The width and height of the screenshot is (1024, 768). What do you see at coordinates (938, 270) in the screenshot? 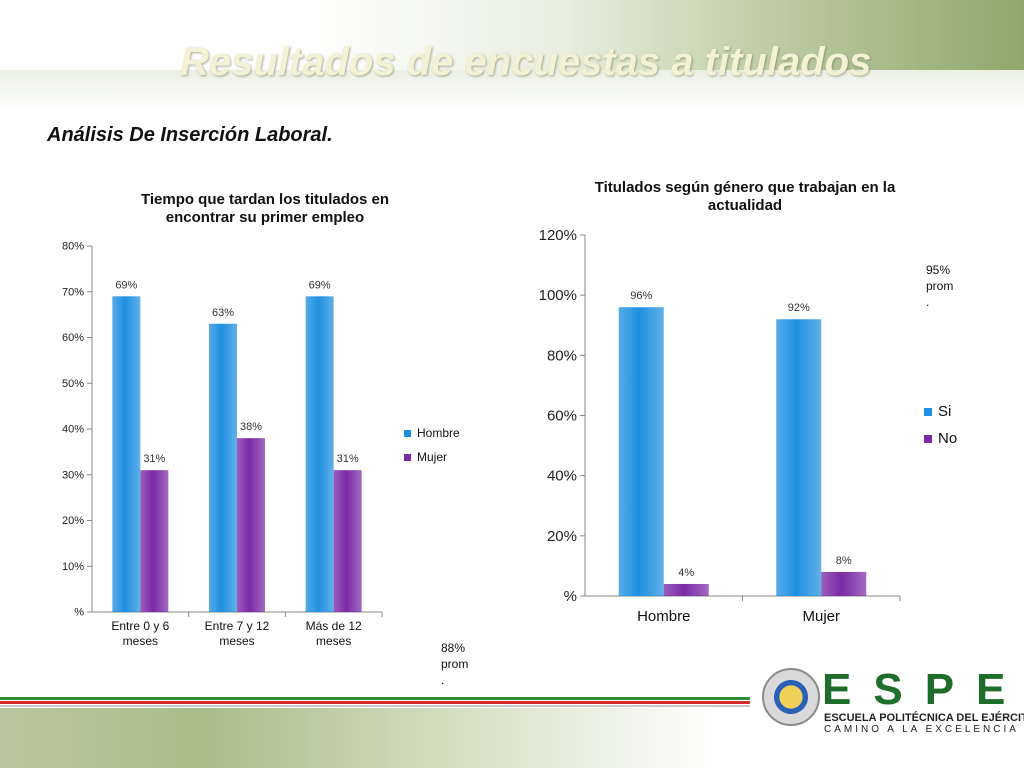
I see `note-right-value: 95%` at bounding box center [938, 270].